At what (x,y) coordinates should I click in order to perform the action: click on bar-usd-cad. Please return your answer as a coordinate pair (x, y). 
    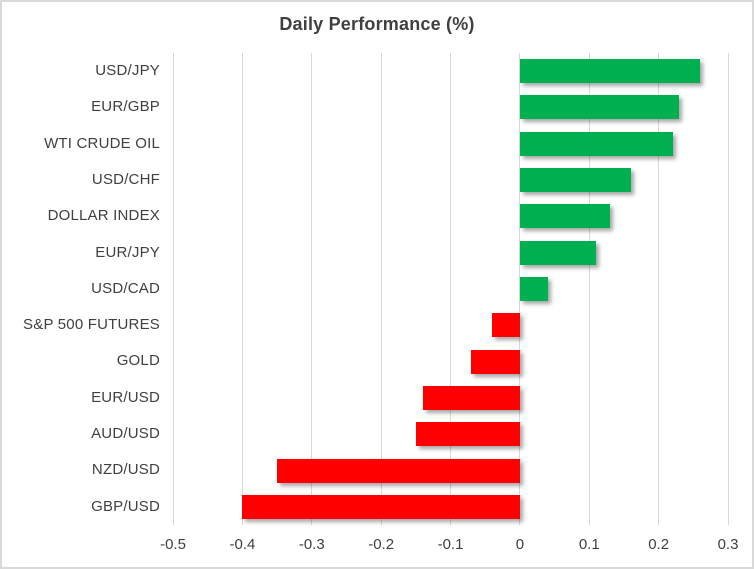
    Looking at the image, I should click on (533, 289).